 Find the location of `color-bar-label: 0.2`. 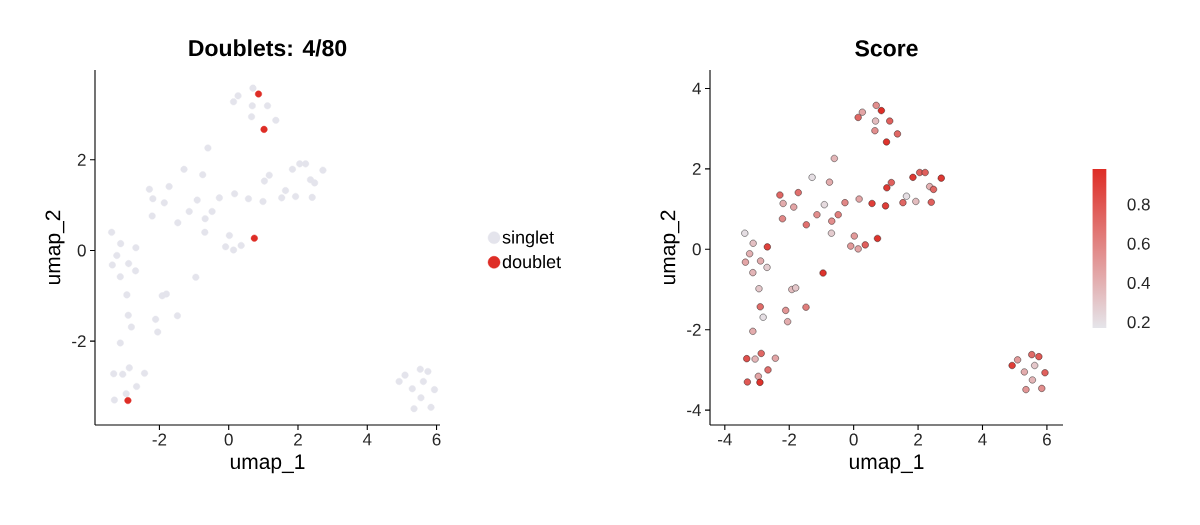

color-bar-label: 0.2 is located at coordinates (1138, 322).